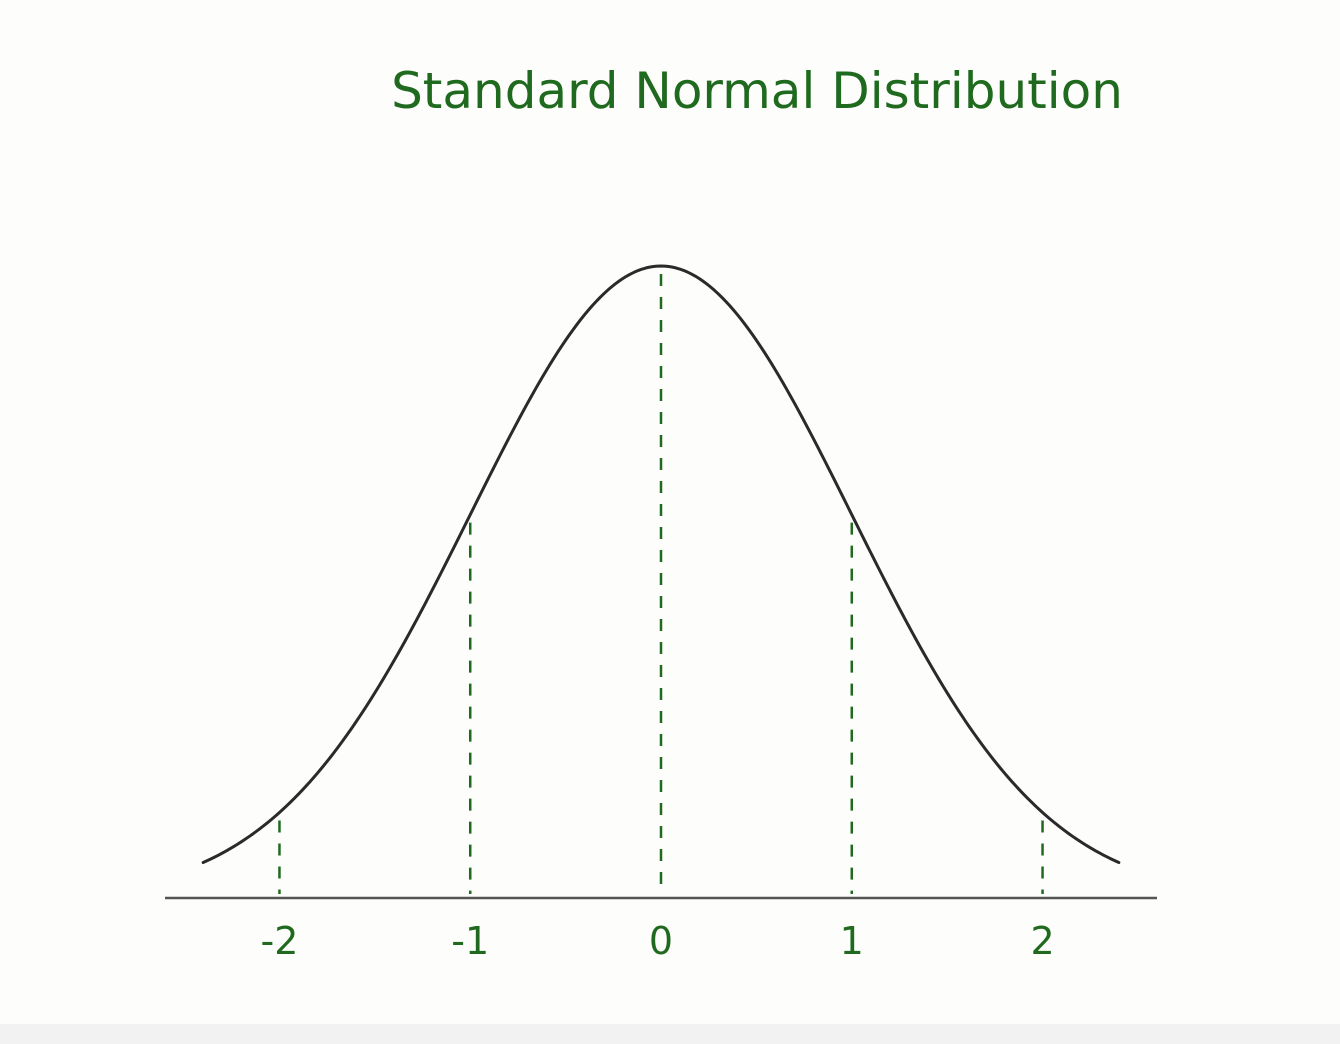  What do you see at coordinates (757, 91) in the screenshot?
I see `chart-title: Standard Normal Distribution` at bounding box center [757, 91].